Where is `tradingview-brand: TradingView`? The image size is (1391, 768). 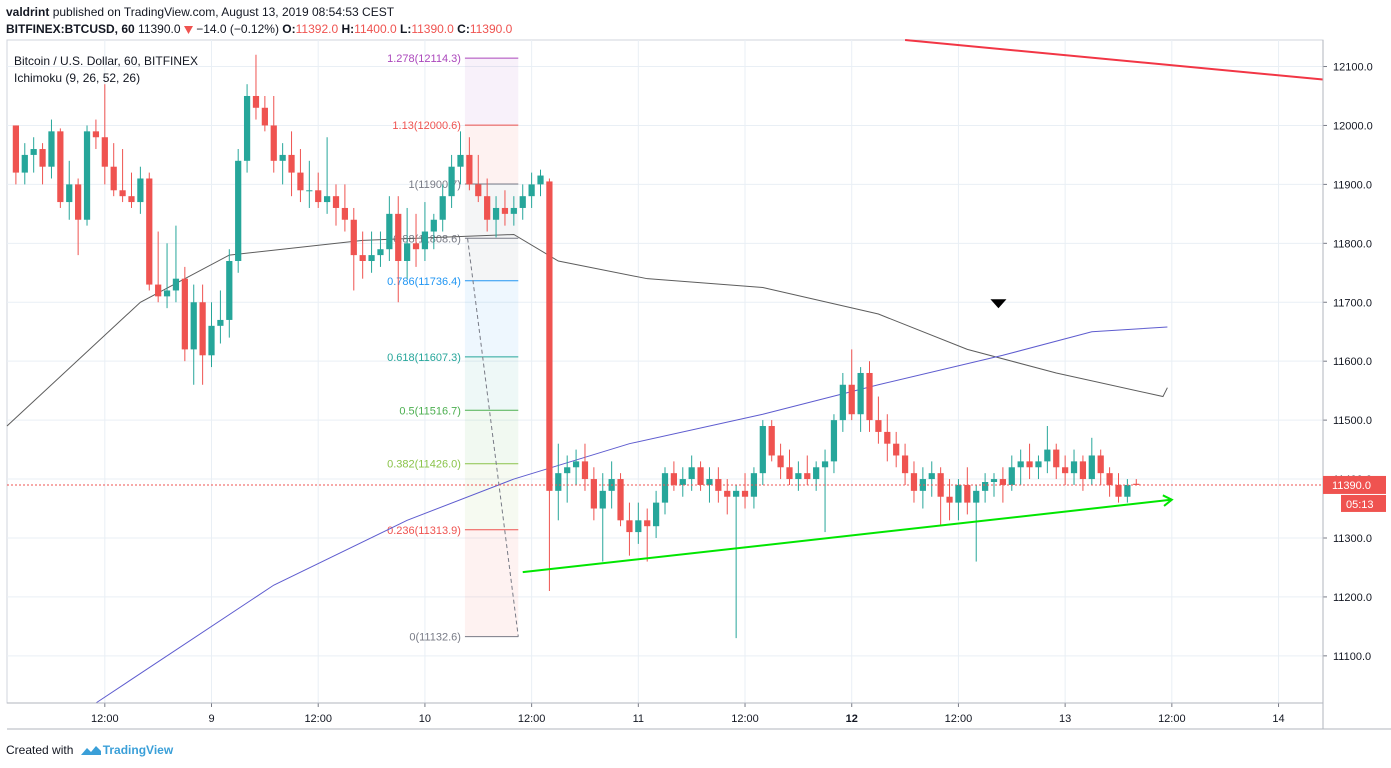
tradingview-brand: TradingView is located at coordinates (138, 750).